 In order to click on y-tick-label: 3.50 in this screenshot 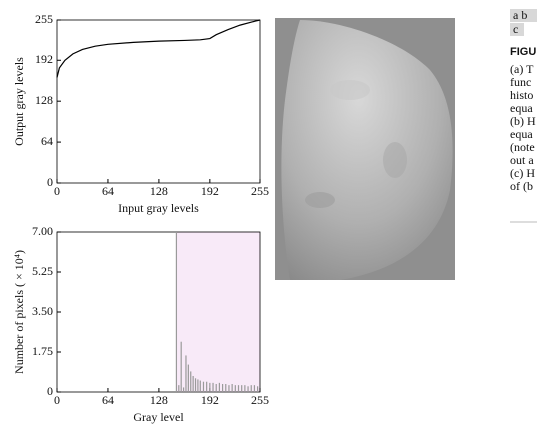, I will do `click(42, 311)`.